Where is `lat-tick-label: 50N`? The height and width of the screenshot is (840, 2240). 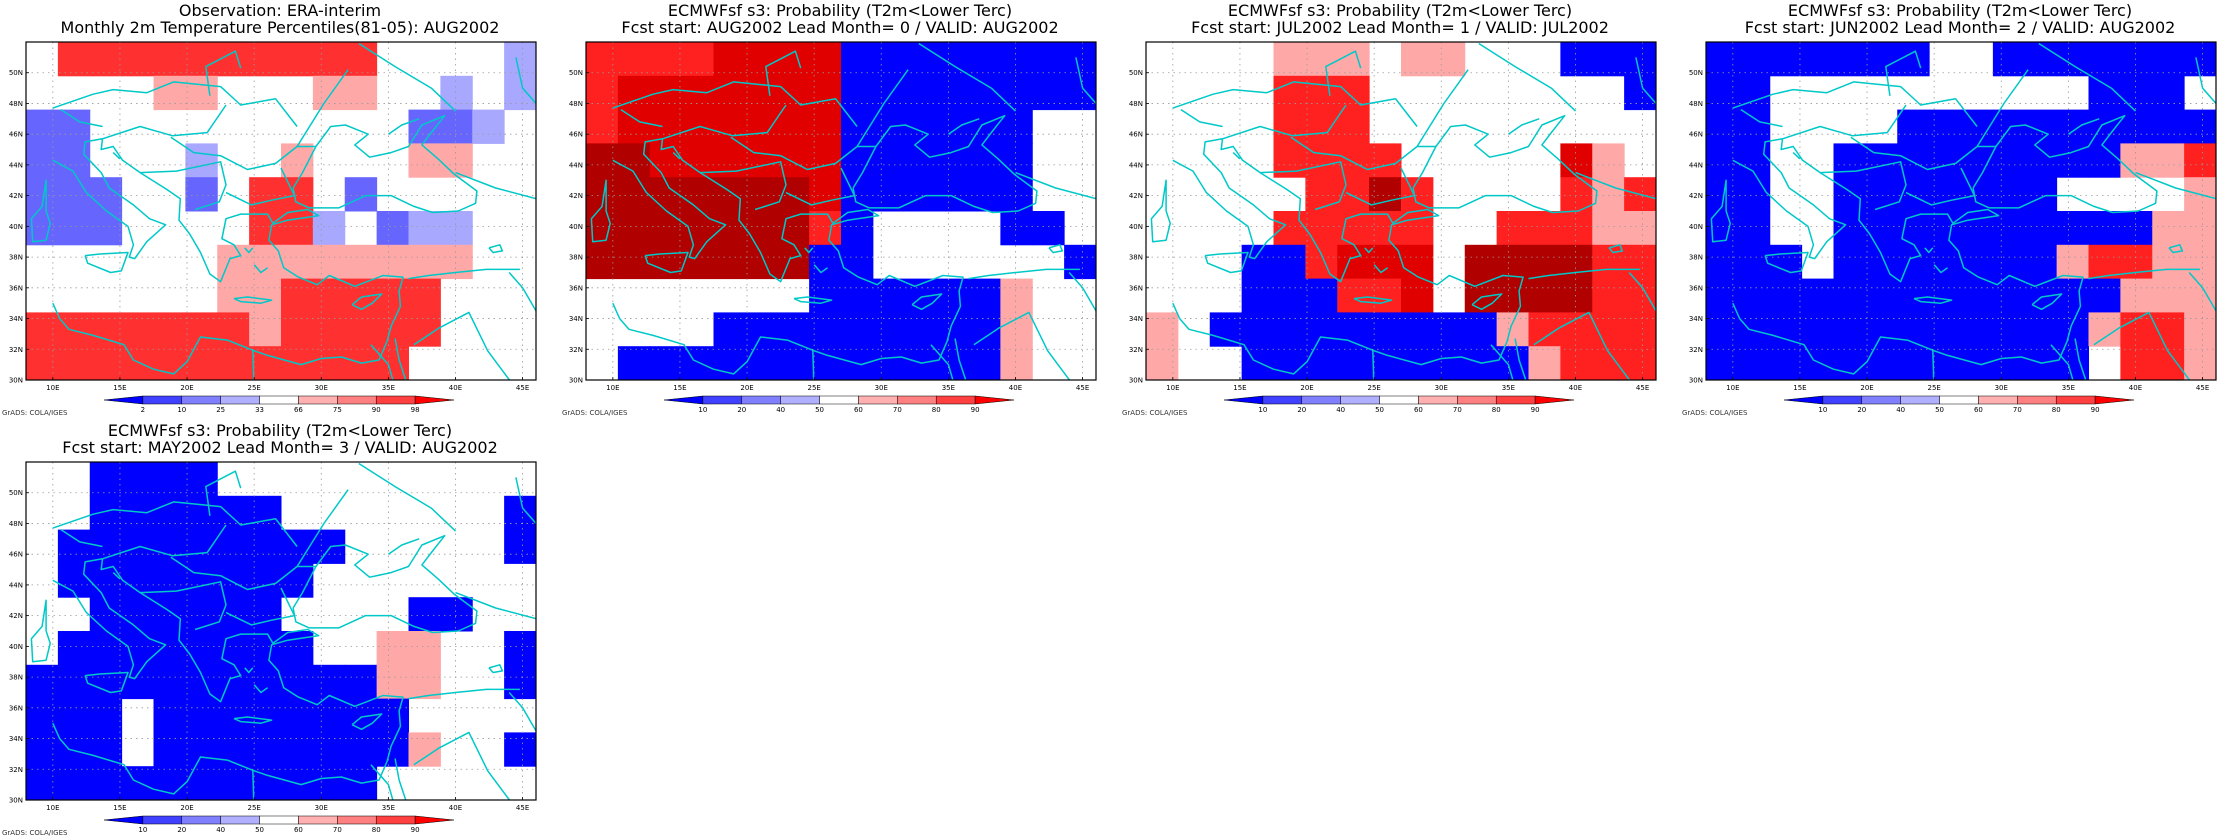
lat-tick-label: 50N is located at coordinates (1136, 73).